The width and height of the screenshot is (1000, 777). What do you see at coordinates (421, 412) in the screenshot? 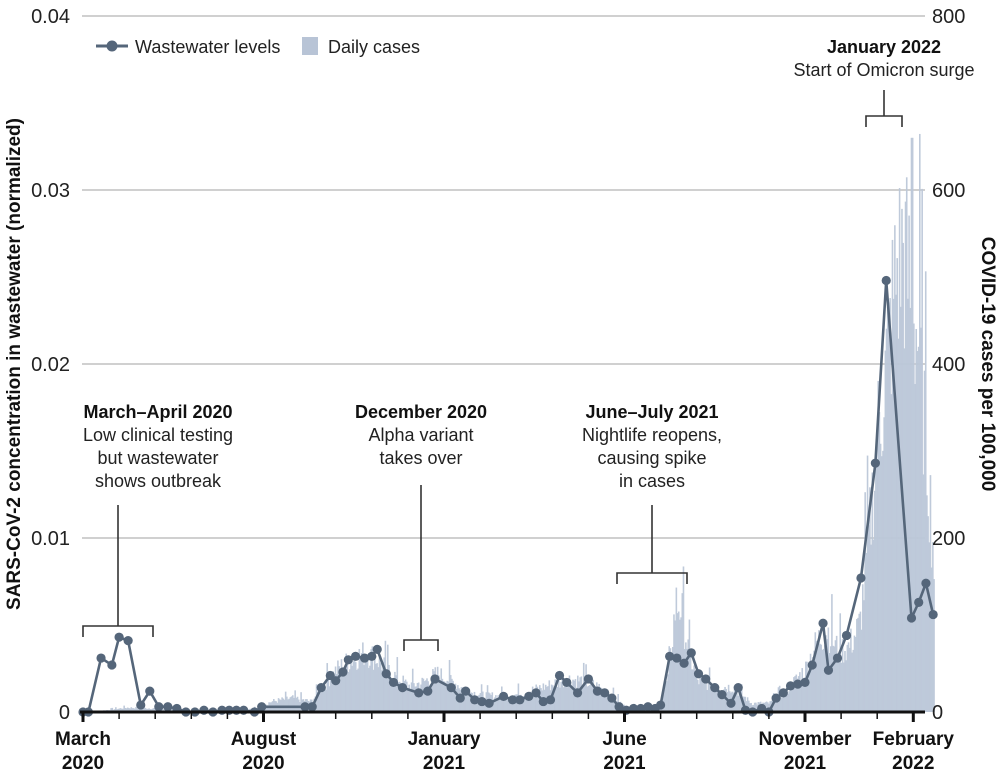
I see `annotation-title: December 2020` at bounding box center [421, 412].